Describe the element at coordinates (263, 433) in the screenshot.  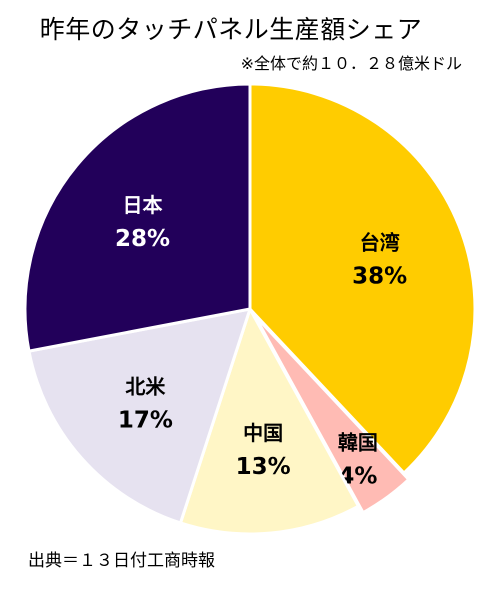
I see `slice-label-2: 中国` at that location.